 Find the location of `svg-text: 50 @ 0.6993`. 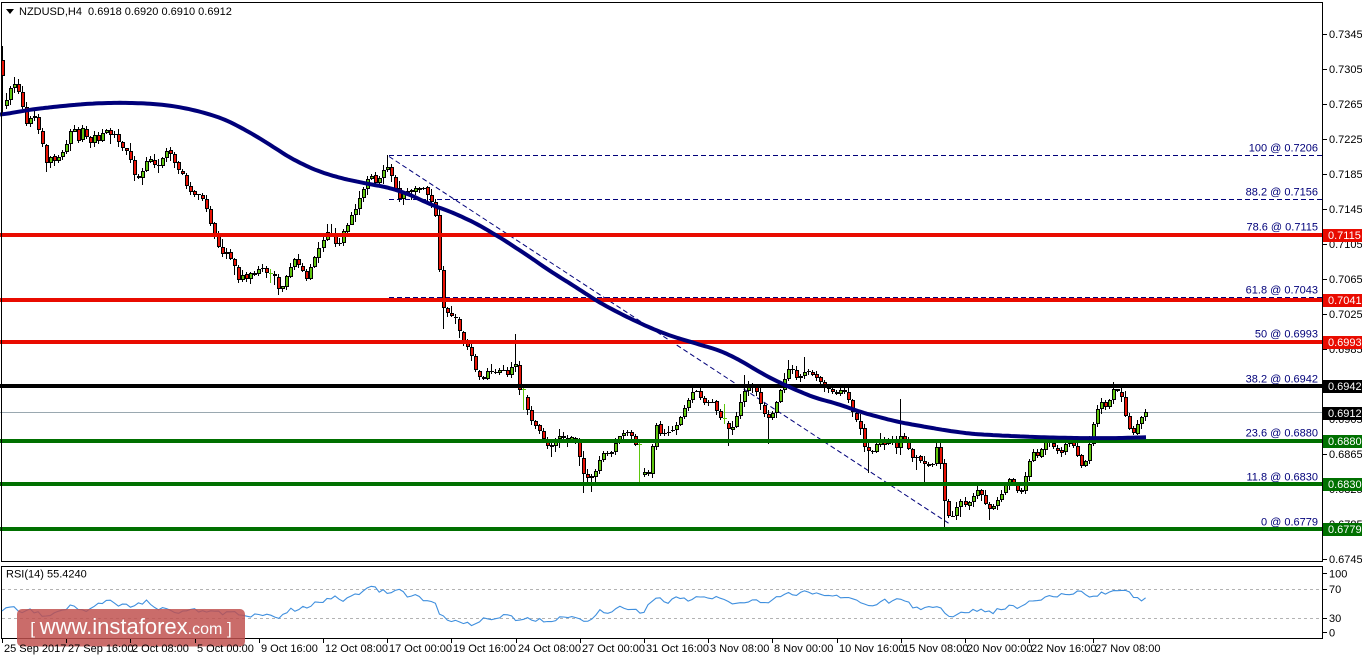

svg-text: 50 @ 0.6993 is located at coordinates (1286, 335).